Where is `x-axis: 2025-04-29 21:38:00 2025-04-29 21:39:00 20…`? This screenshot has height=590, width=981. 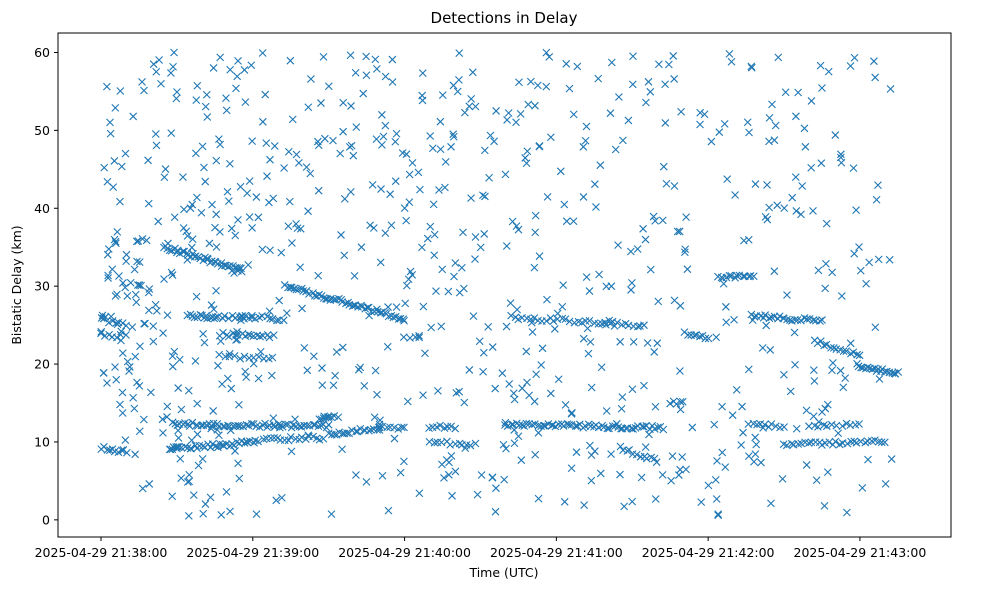
x-axis: 2025-04-29 21:38:00 2025-04-29 21:39:00 20… is located at coordinates (480, 548).